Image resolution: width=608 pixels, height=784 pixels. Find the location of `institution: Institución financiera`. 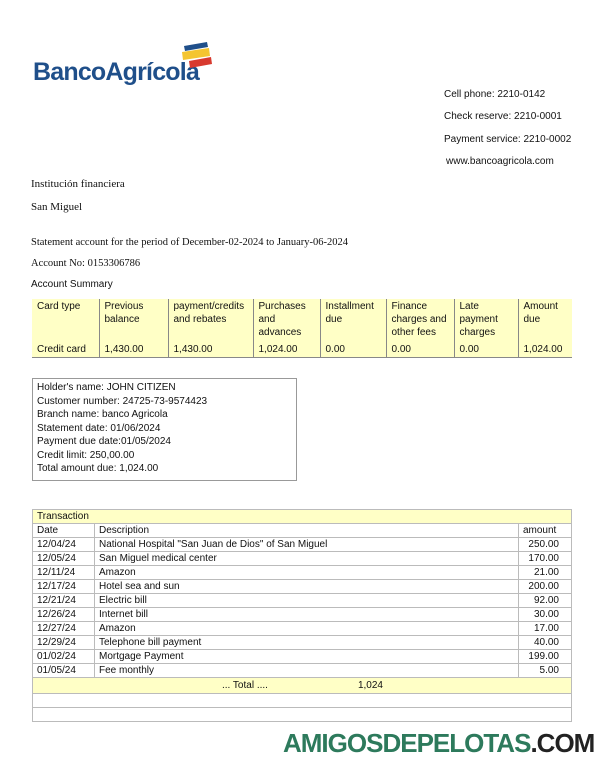

institution: Institución financiera is located at coordinates (78, 184).